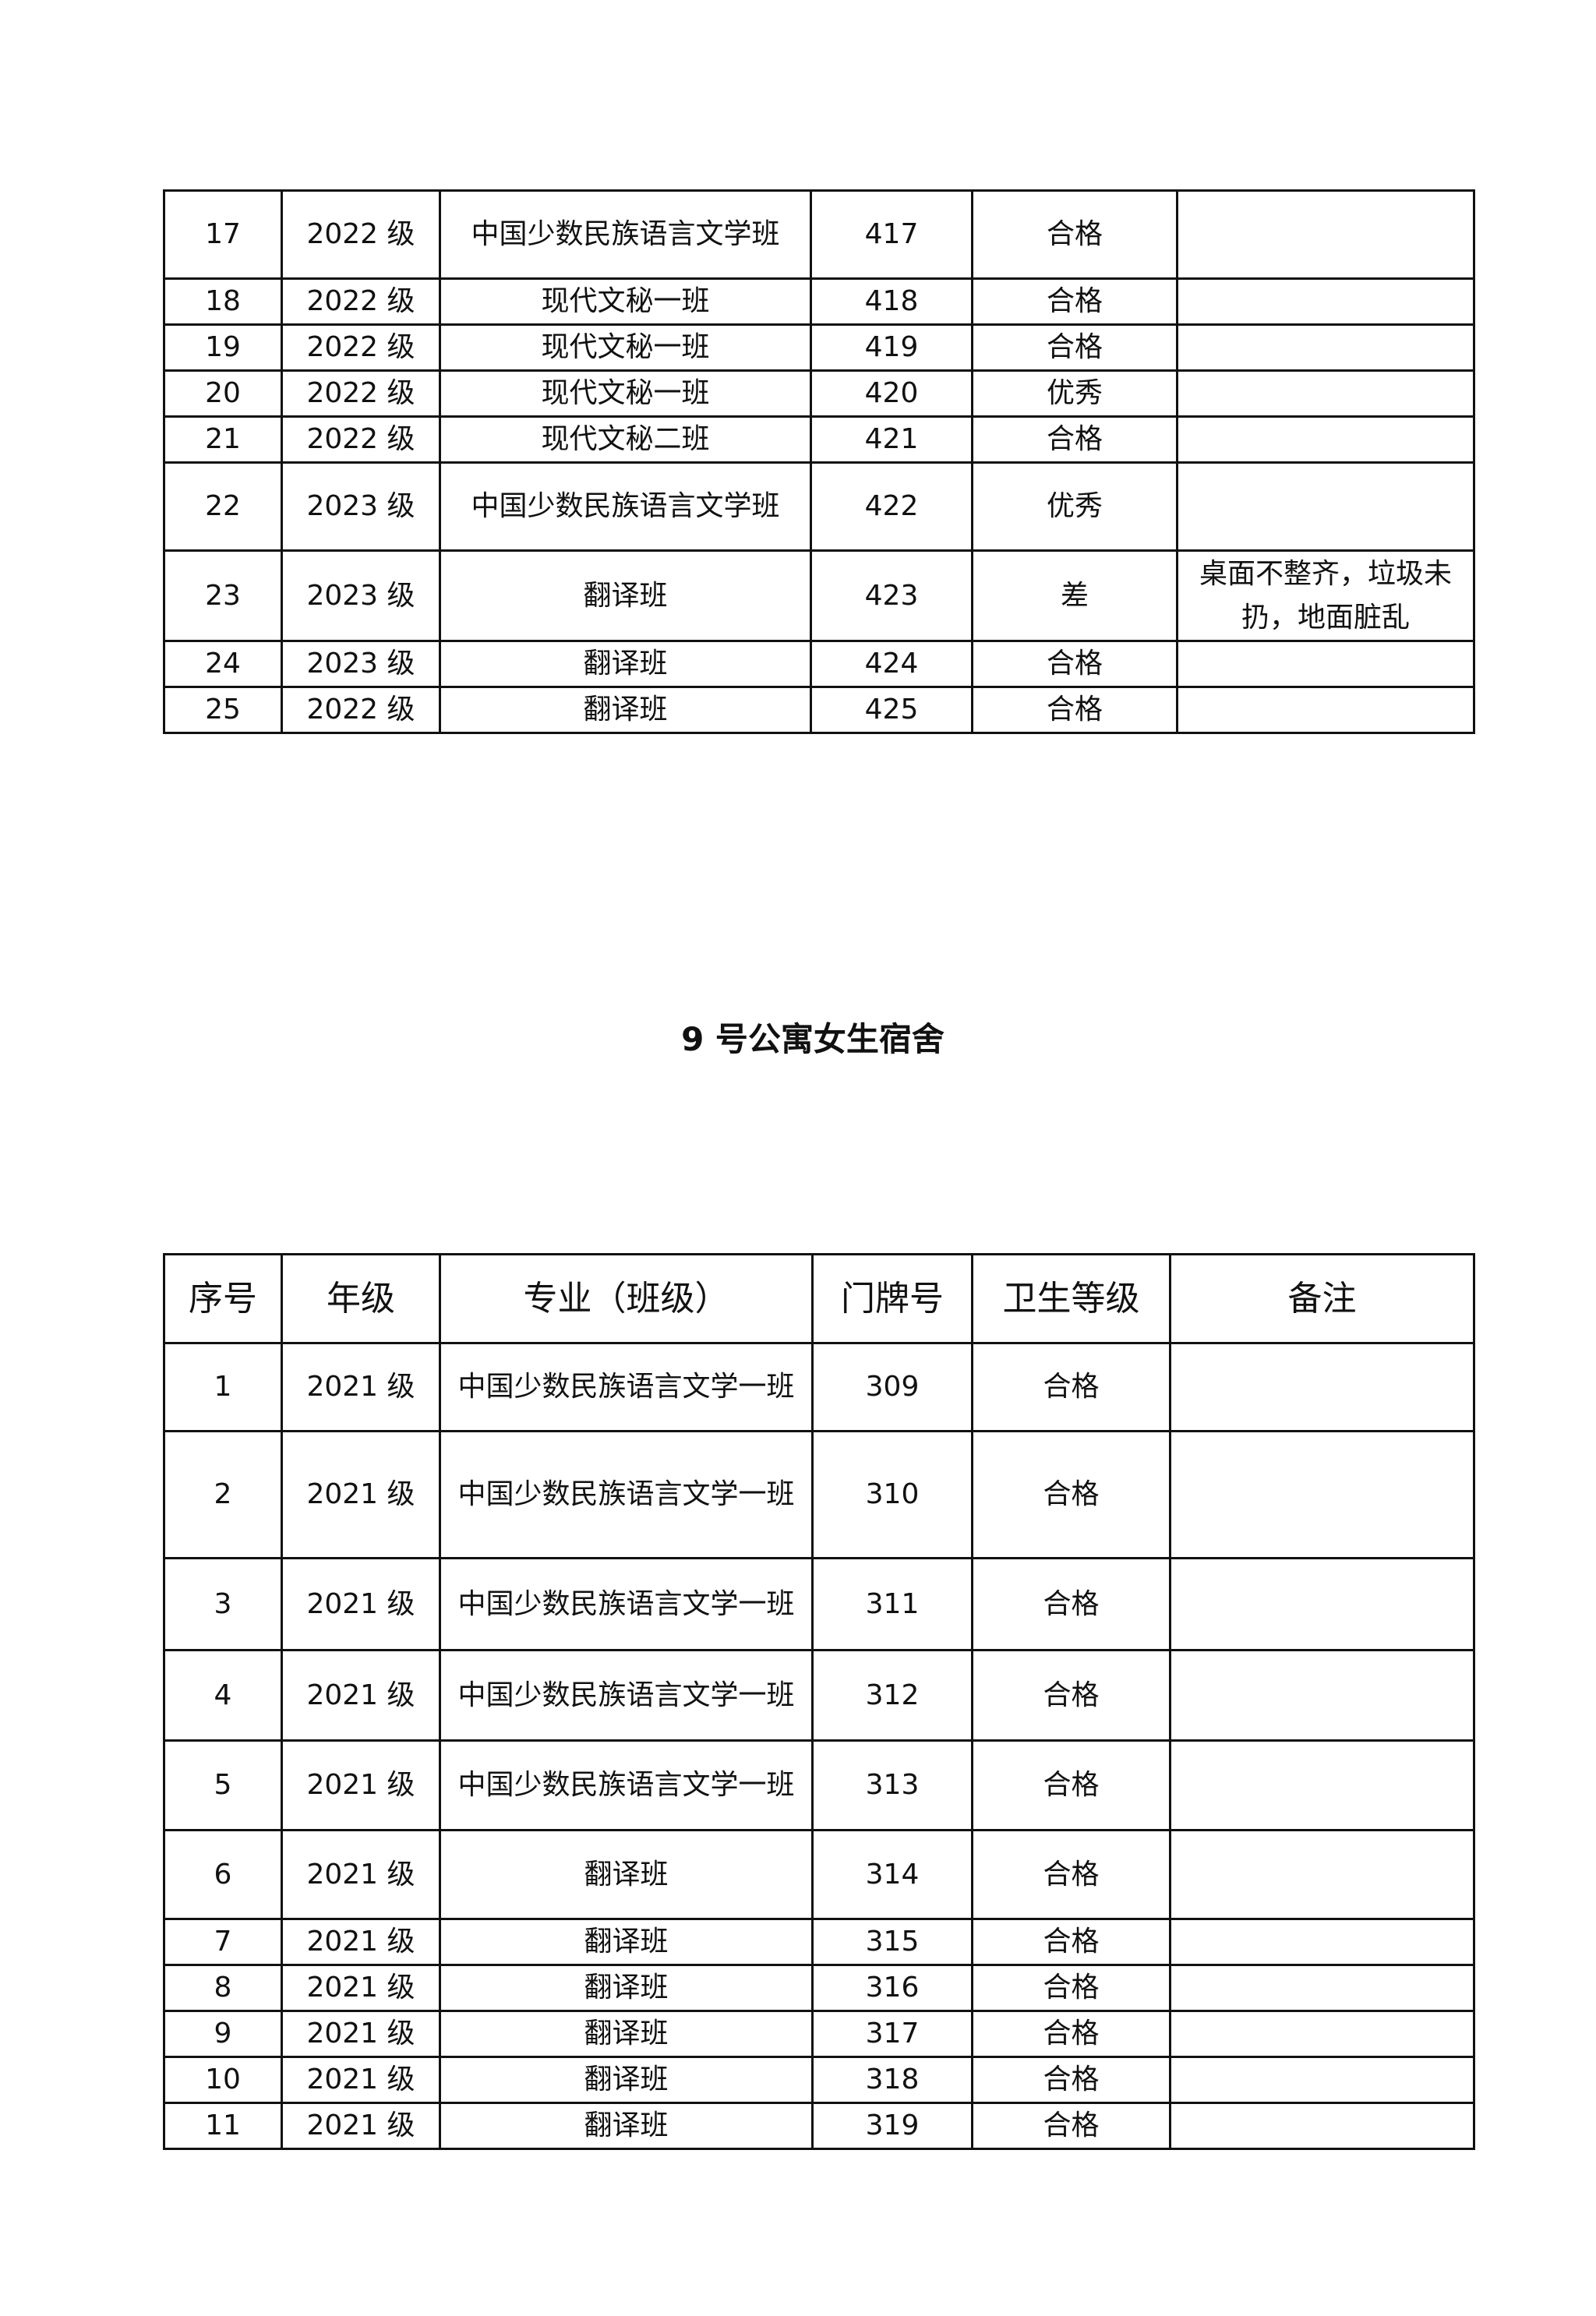 This screenshot has height=2316, width=1596. What do you see at coordinates (223, 301) in the screenshot?
I see `cell-index: 18` at bounding box center [223, 301].